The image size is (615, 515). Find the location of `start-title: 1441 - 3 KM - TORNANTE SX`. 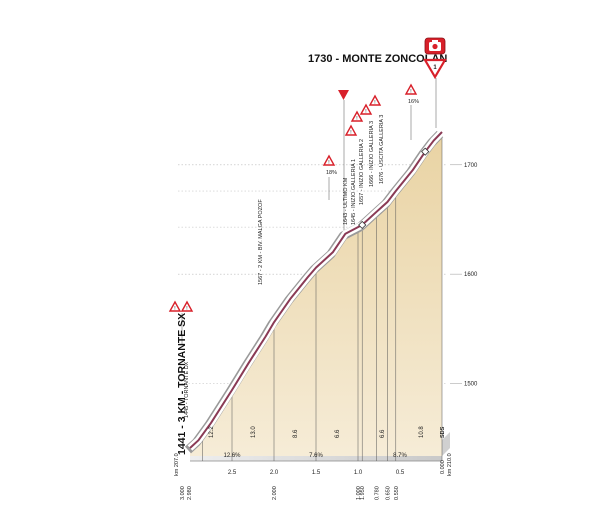

start-title: 1441 - 3 KM - TORNANTE SX is located at coordinates (182, 384).